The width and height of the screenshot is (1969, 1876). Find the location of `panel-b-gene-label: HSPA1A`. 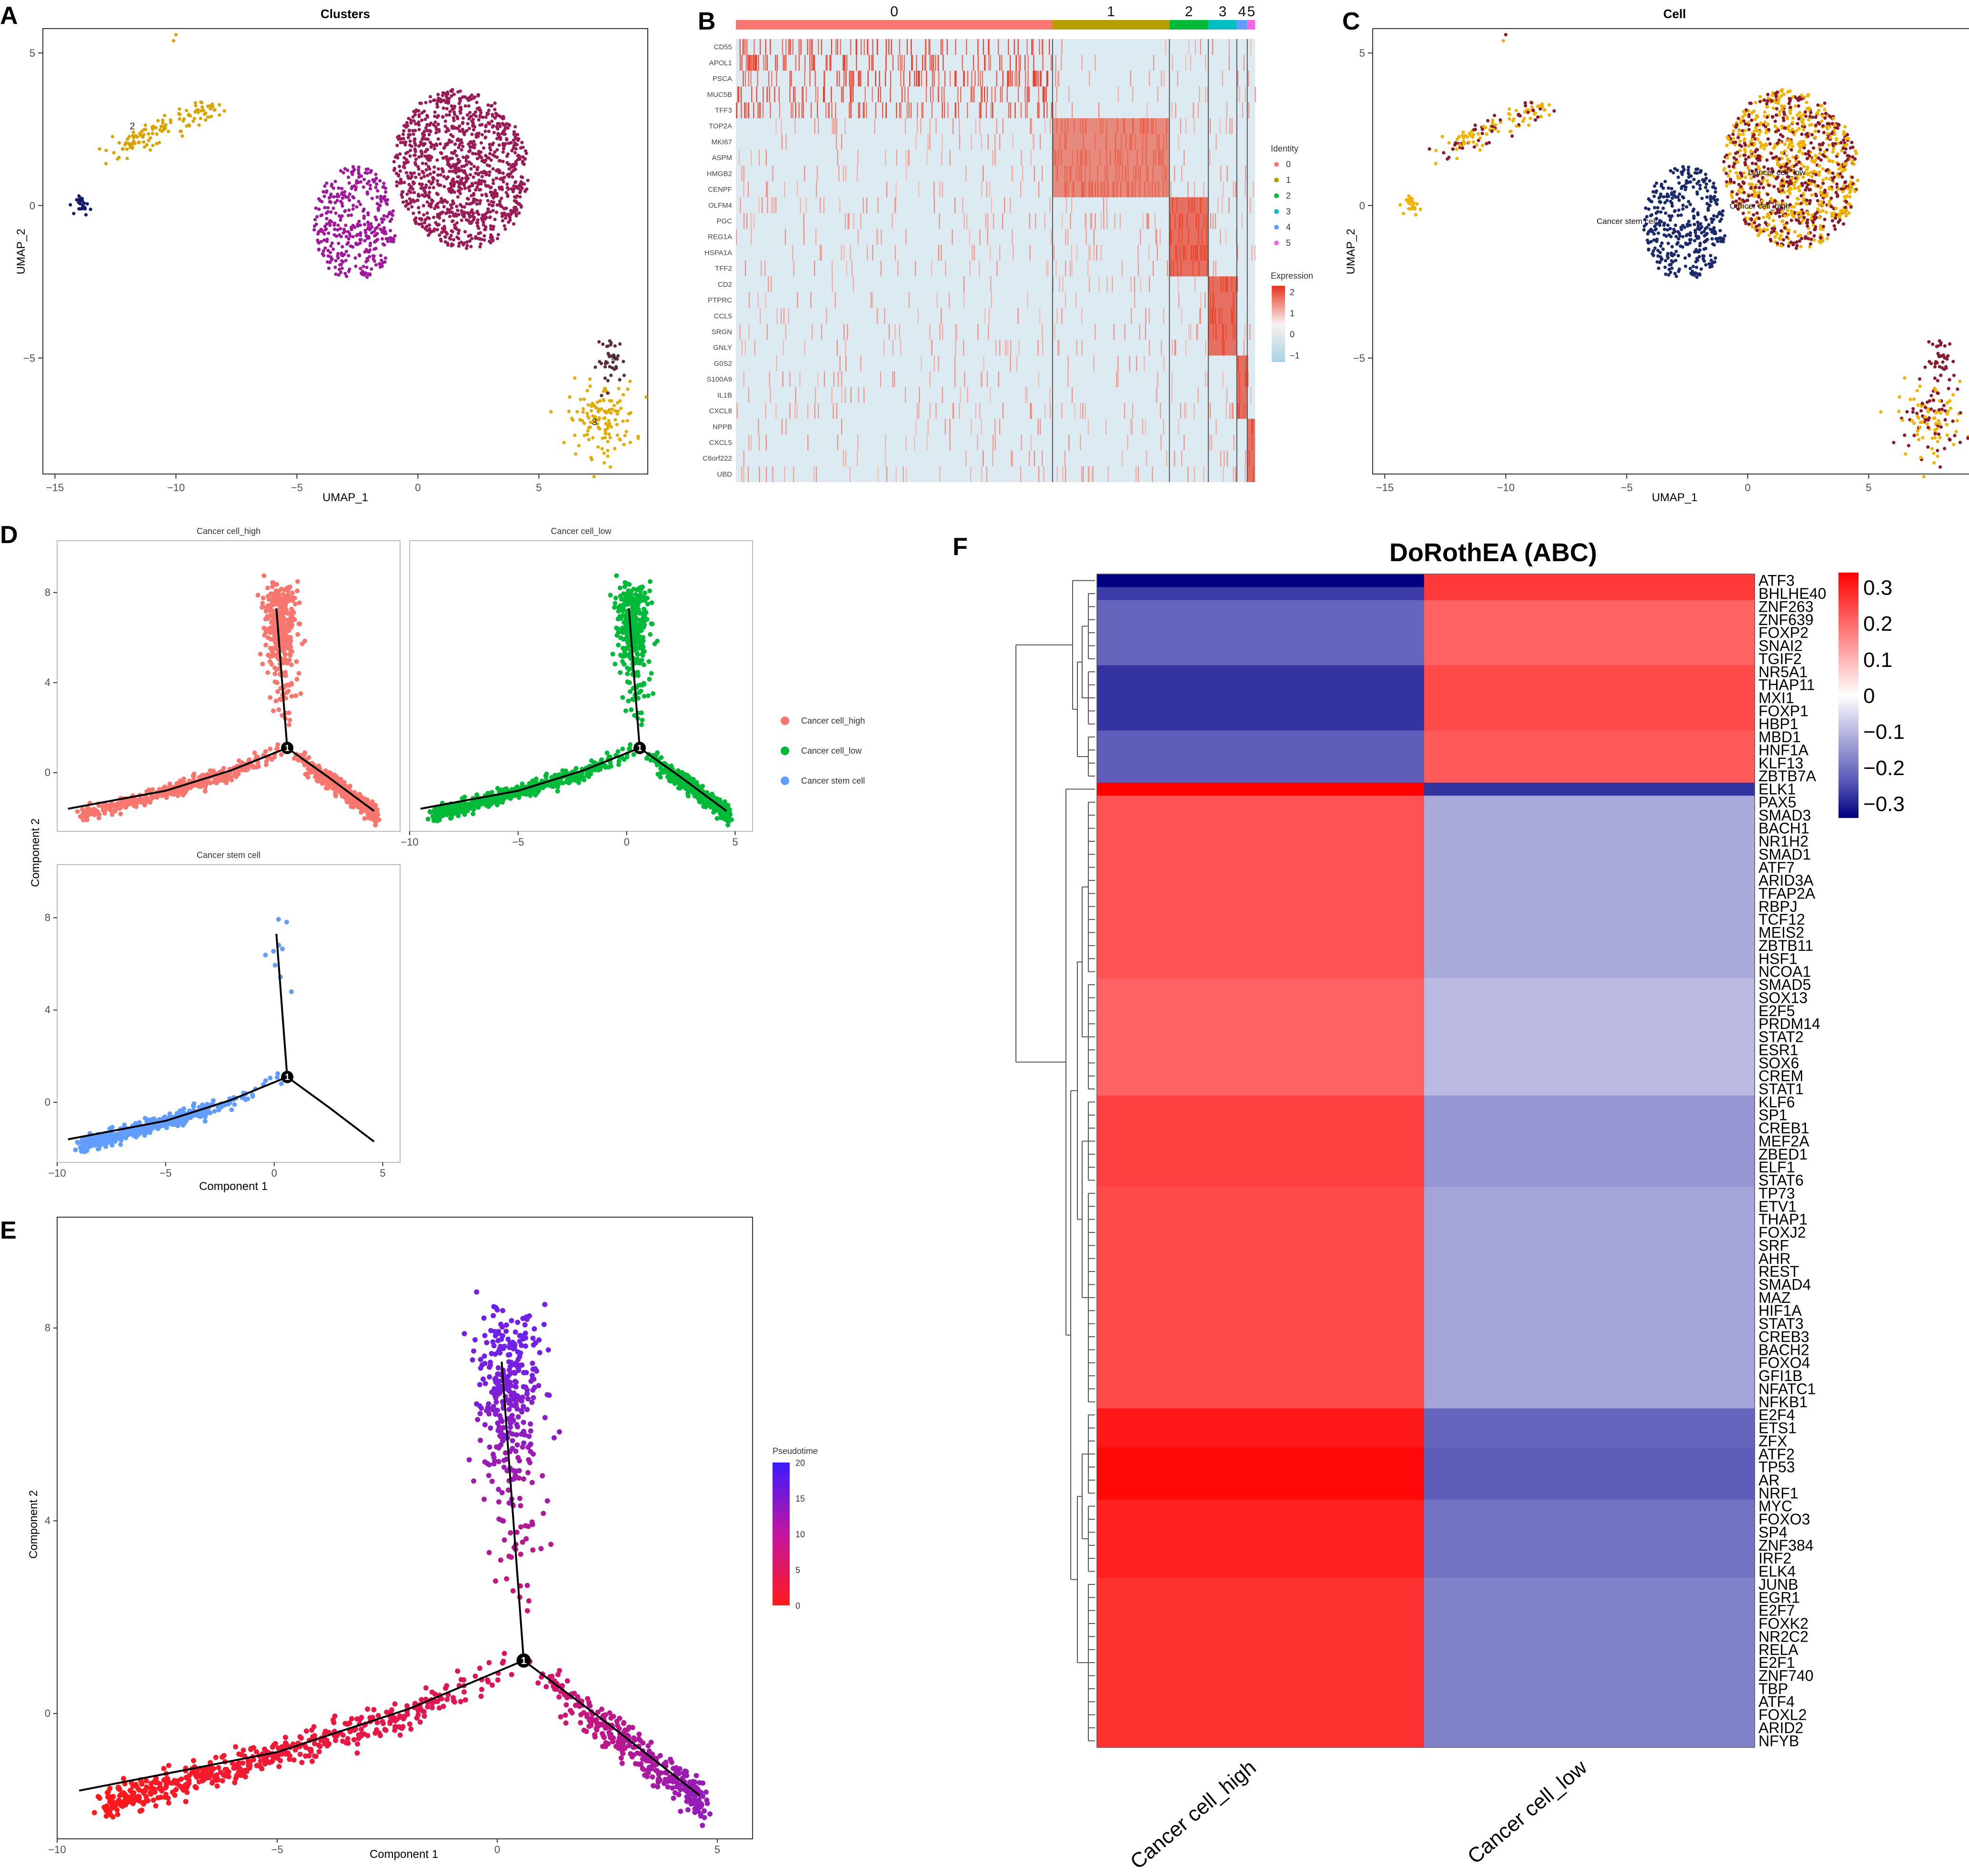

panel-b-gene-label: HSPA1A is located at coordinates (718, 253).